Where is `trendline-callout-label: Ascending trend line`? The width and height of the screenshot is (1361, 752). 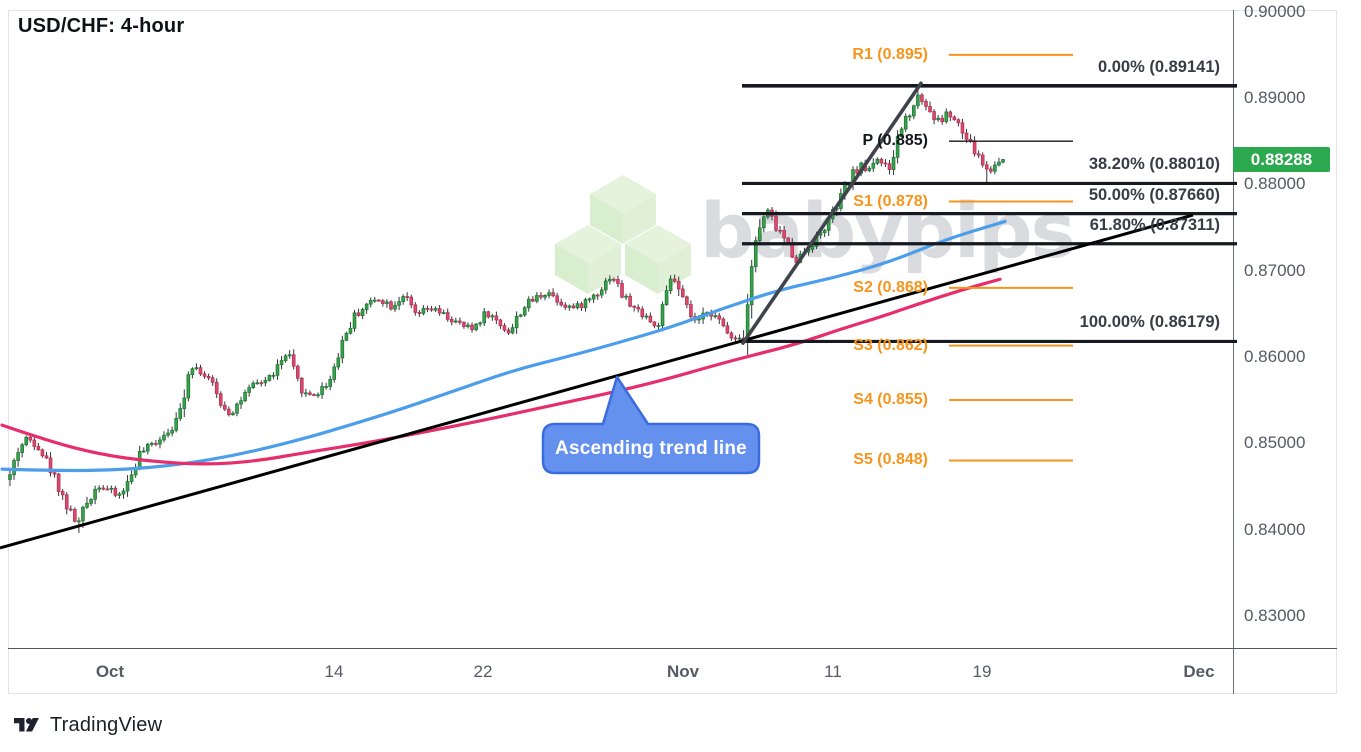
trendline-callout-label: Ascending trend line is located at coordinates (651, 448).